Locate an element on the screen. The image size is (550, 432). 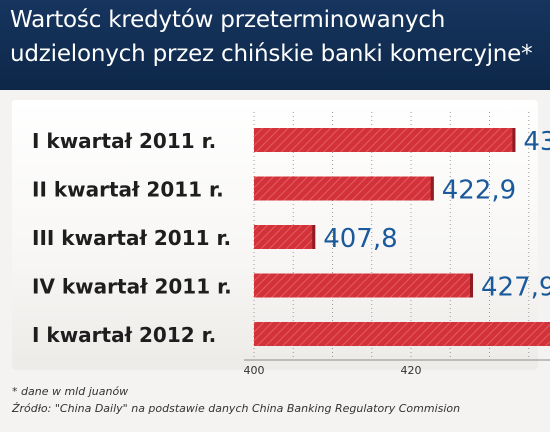
value-label: 422,9 is located at coordinates (479, 191).